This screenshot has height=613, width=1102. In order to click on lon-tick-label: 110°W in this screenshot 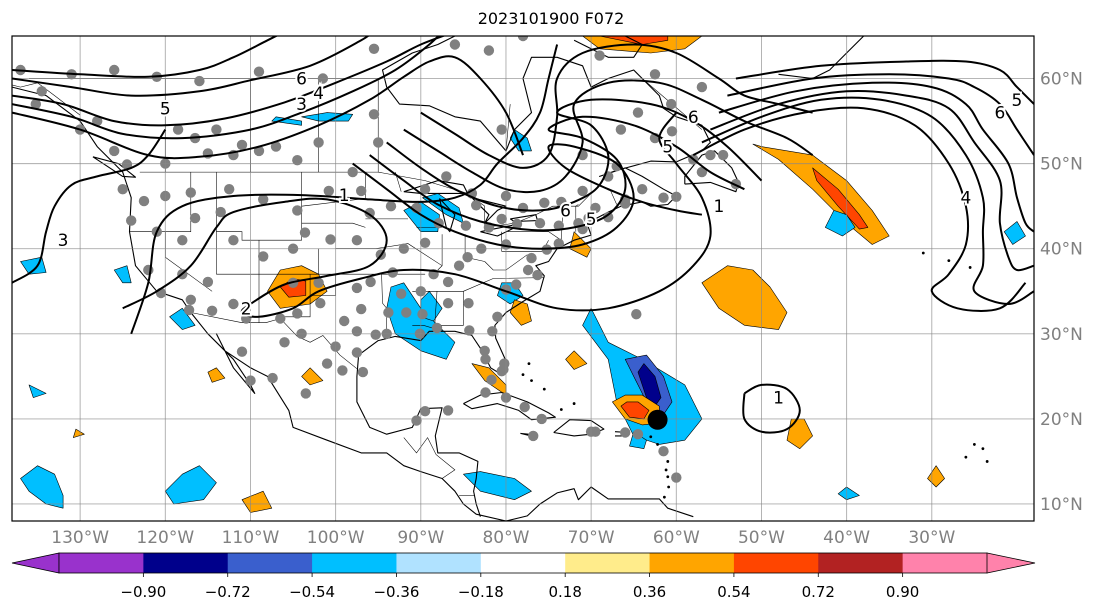, I will do `click(251, 538)`.